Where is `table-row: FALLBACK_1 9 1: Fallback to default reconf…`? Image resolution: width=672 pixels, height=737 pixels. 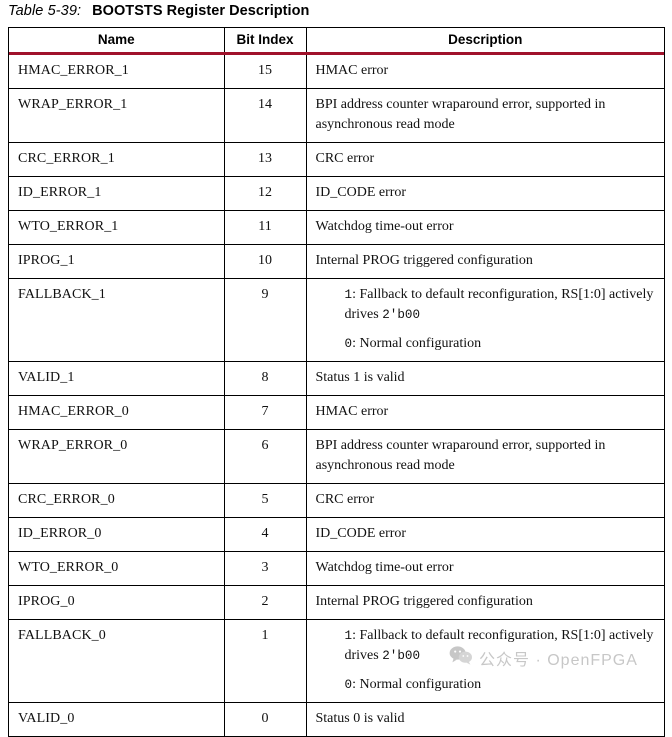
table-row: FALLBACK_1 9 1: Fallback to default reconf… is located at coordinates (336, 320).